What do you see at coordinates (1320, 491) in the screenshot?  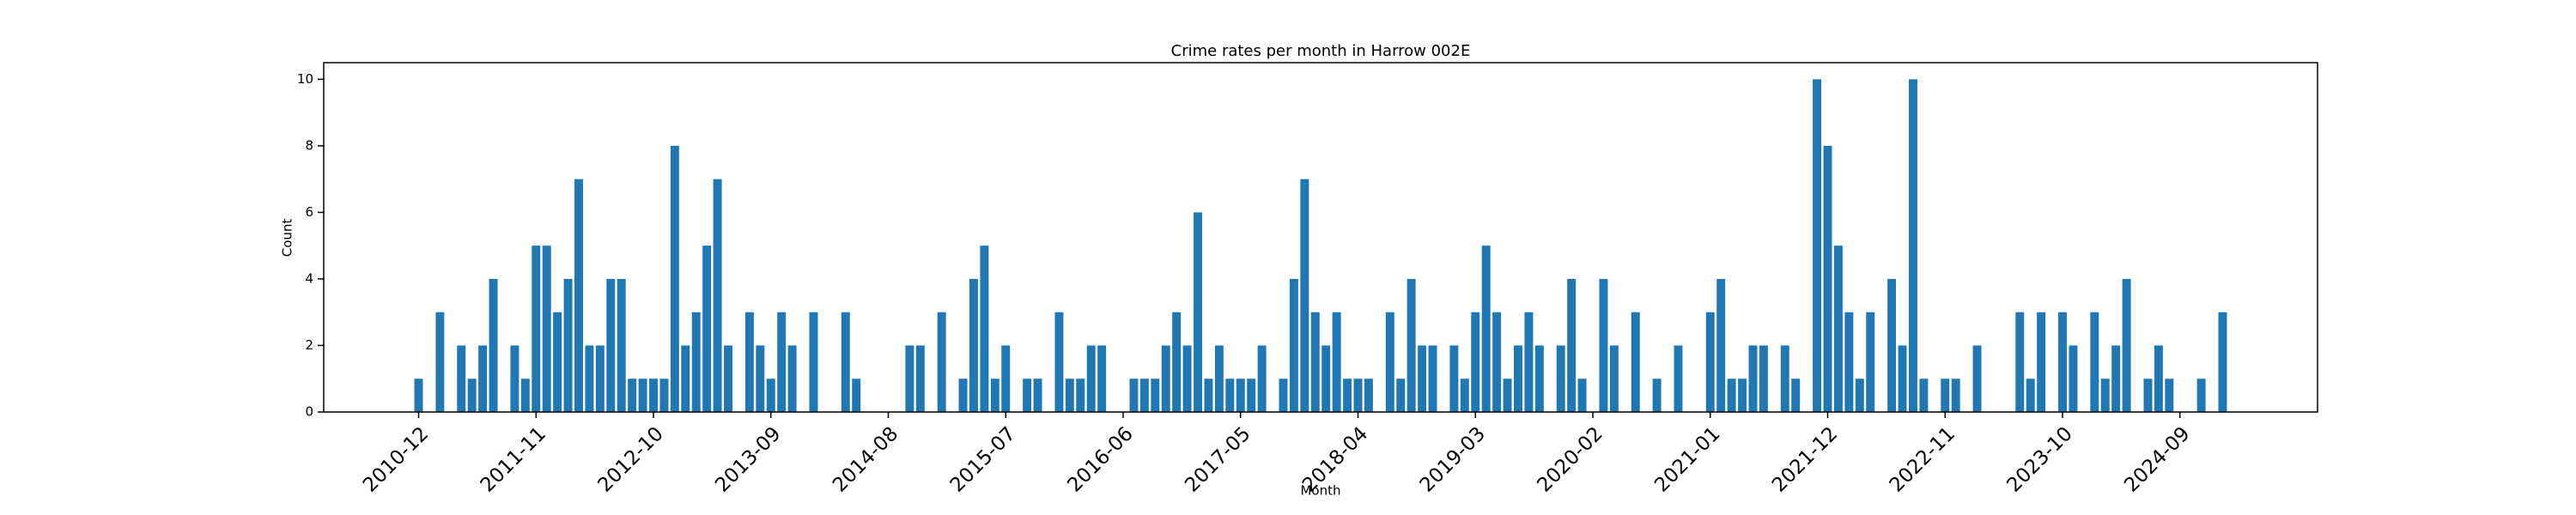 I see `x-axis-label: Month` at bounding box center [1320, 491].